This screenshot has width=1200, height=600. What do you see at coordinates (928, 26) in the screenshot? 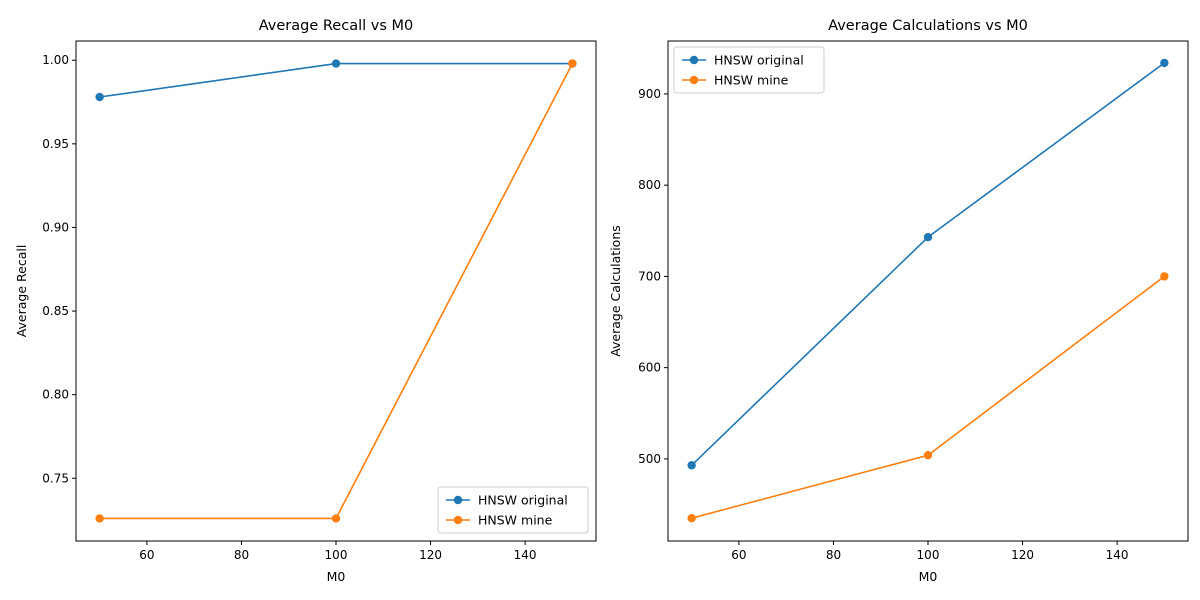
I see `chart-title: Average Calculations vs M0` at bounding box center [928, 26].